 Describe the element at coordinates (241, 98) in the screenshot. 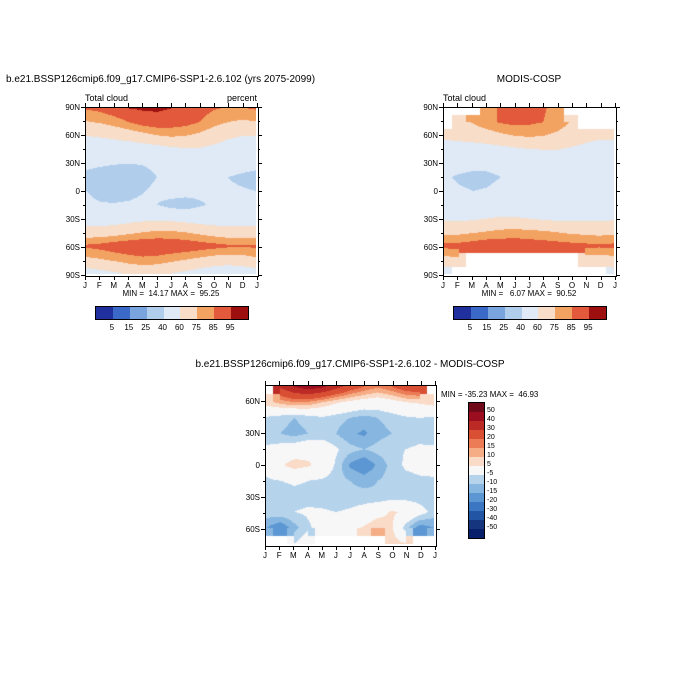

I see `model-units-label: percent` at that location.